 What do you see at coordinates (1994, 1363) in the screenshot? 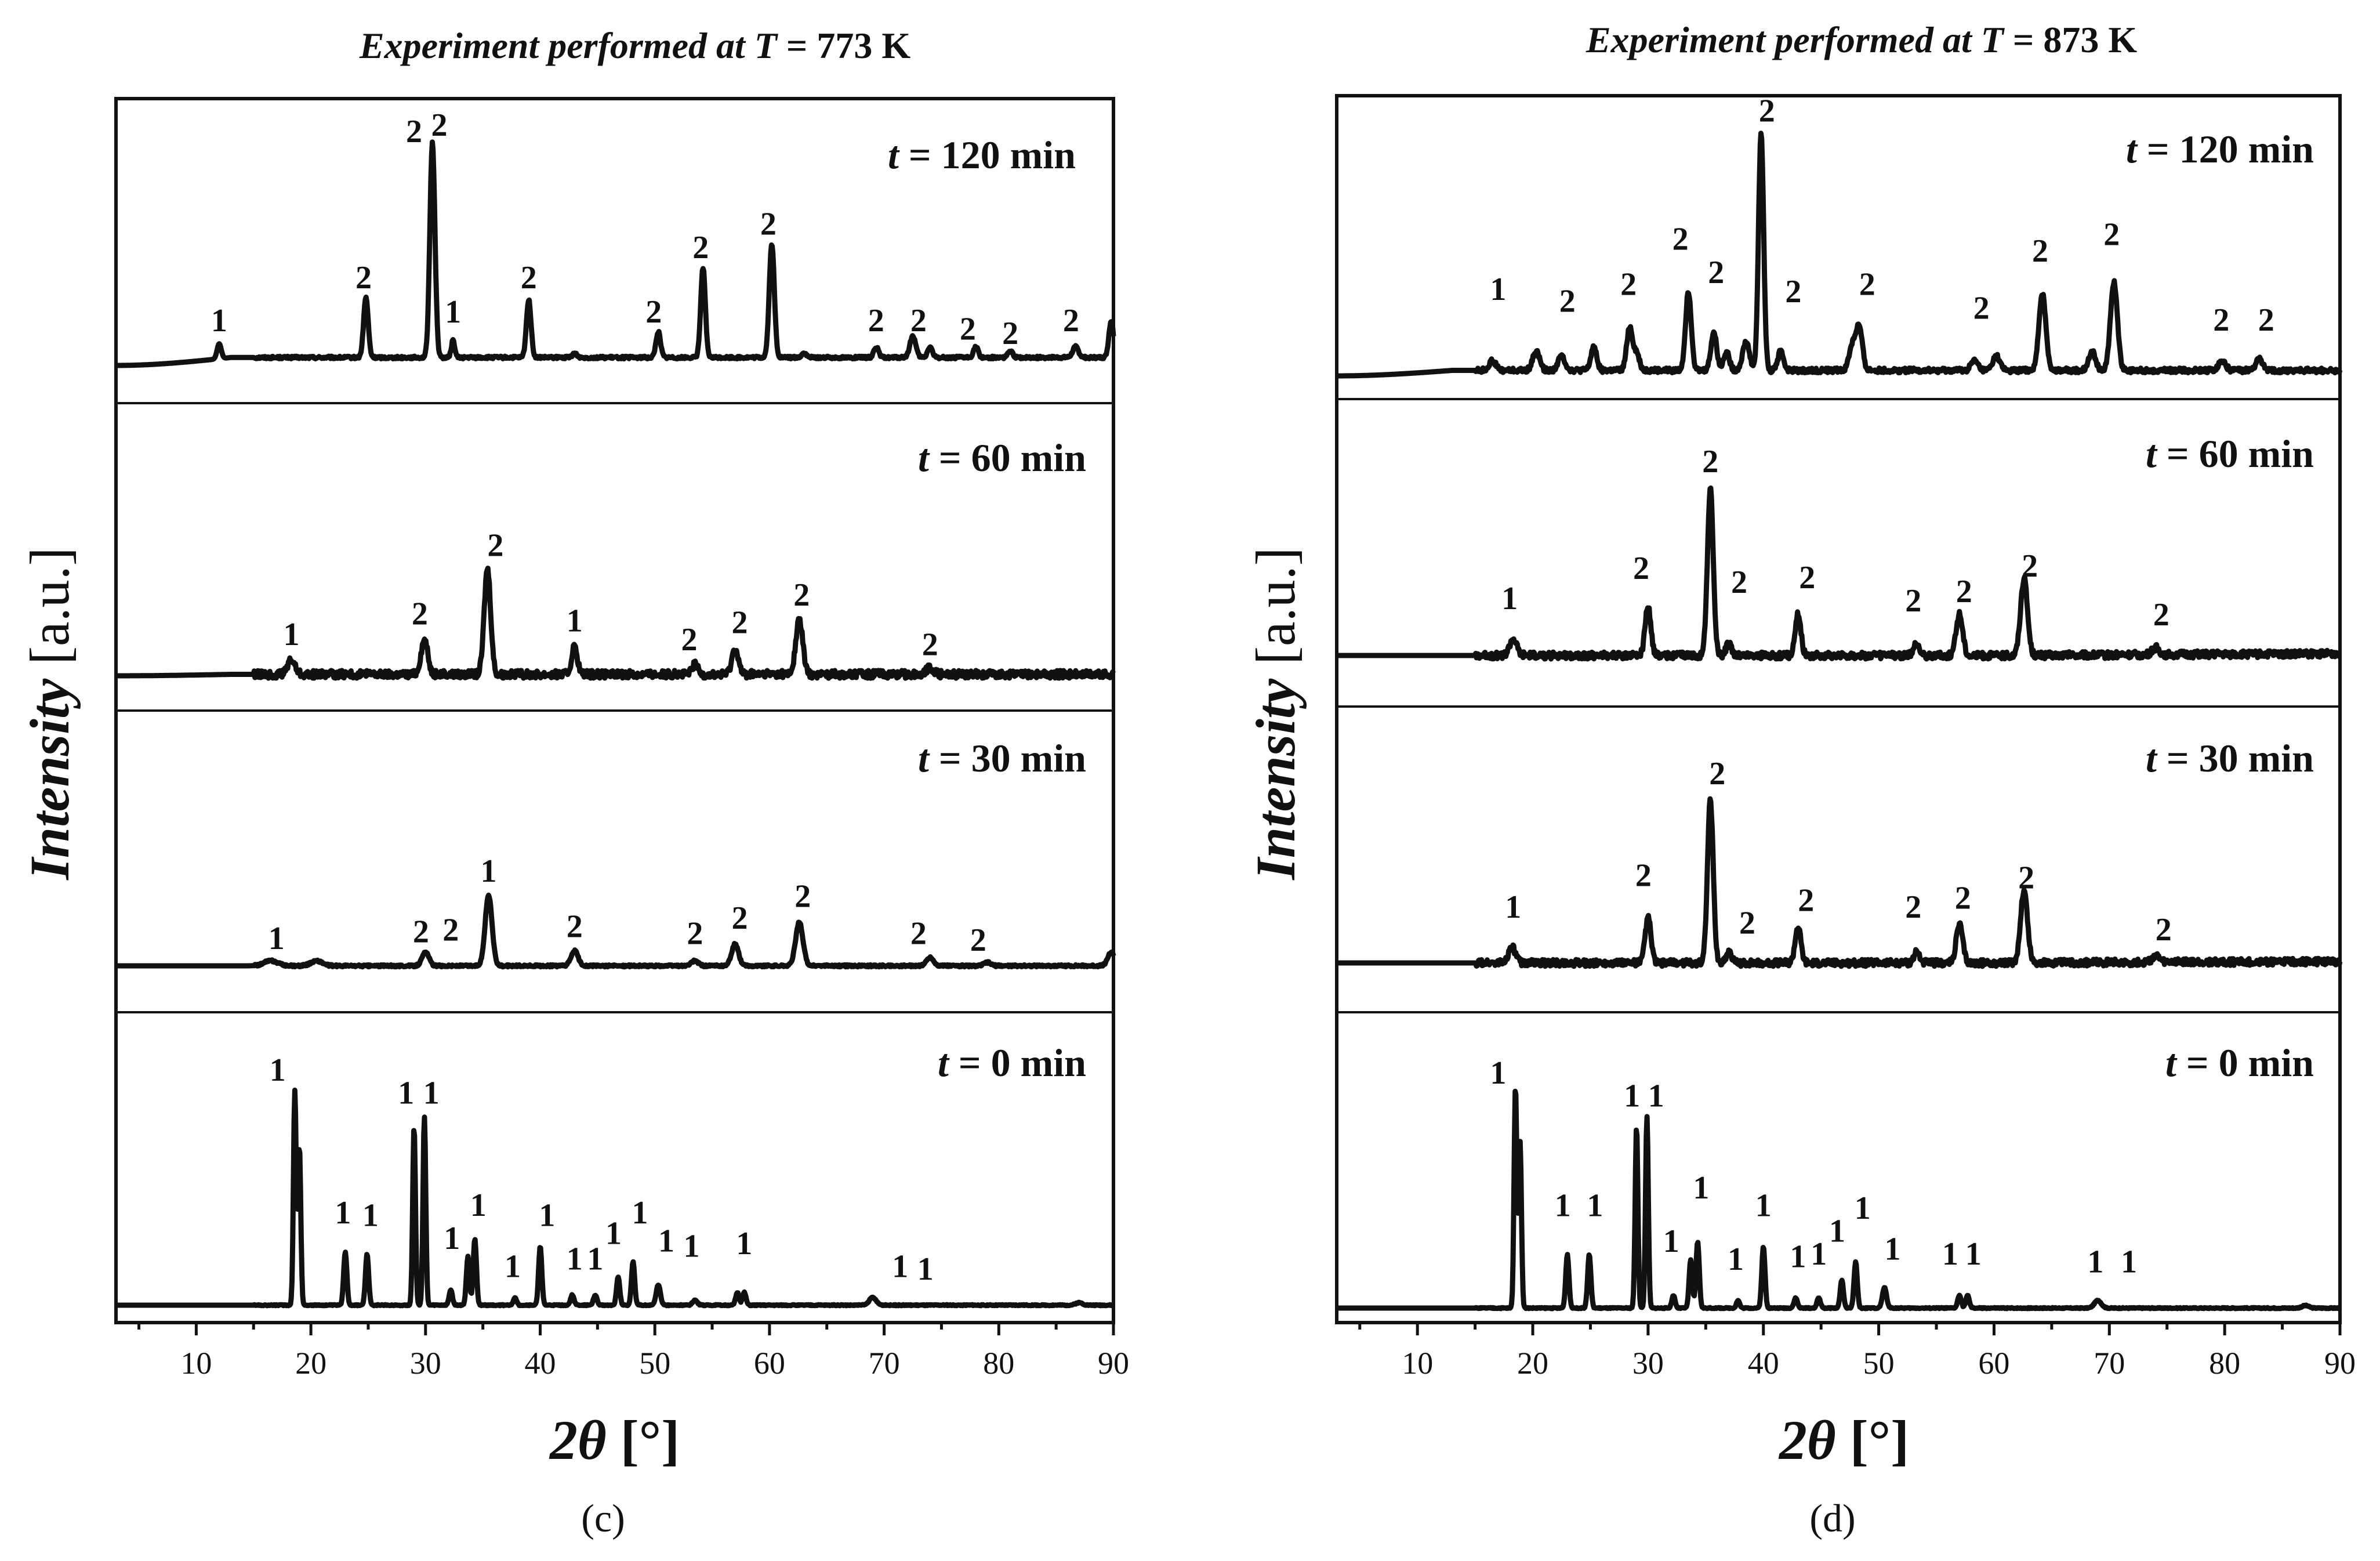
I see `x-tick-label: 60` at bounding box center [1994, 1363].